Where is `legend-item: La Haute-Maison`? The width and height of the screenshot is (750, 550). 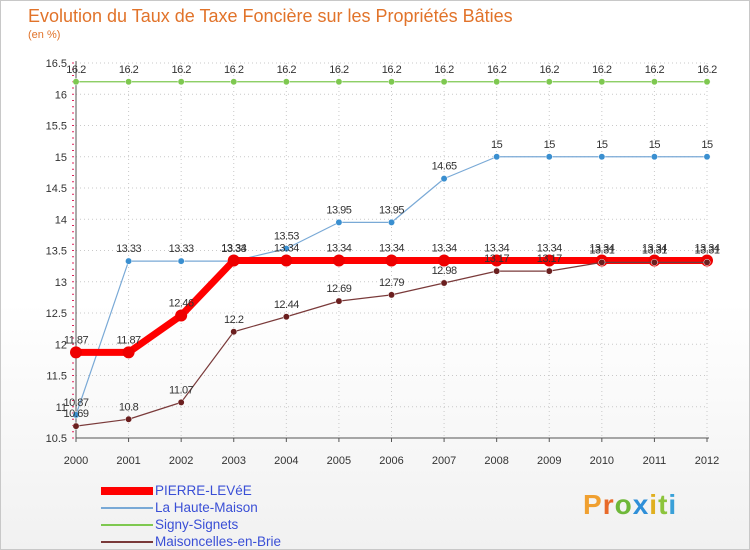
legend-item: La Haute-Maison is located at coordinates (191, 507).